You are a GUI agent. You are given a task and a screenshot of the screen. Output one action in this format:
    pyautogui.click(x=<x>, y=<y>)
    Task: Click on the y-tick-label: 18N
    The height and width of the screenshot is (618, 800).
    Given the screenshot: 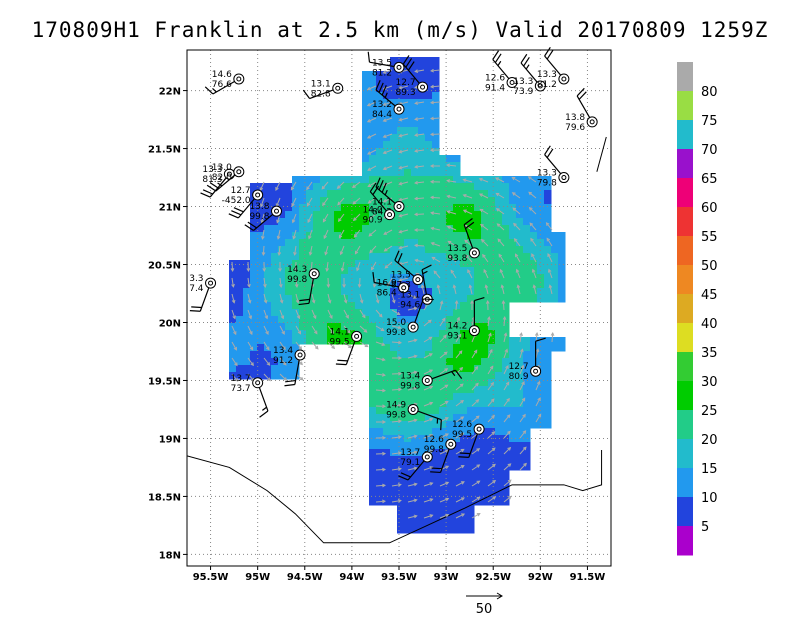 What is the action you would take?
    pyautogui.click(x=170, y=555)
    